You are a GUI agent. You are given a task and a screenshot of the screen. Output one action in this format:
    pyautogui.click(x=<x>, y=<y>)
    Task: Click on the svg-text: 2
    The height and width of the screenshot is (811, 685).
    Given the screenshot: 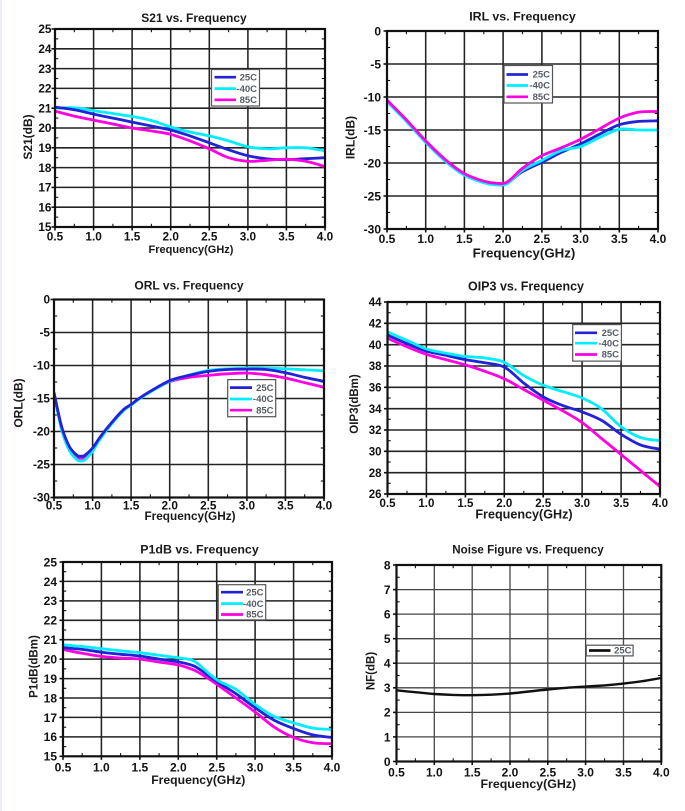 What is the action you would take?
    pyautogui.click(x=387, y=713)
    